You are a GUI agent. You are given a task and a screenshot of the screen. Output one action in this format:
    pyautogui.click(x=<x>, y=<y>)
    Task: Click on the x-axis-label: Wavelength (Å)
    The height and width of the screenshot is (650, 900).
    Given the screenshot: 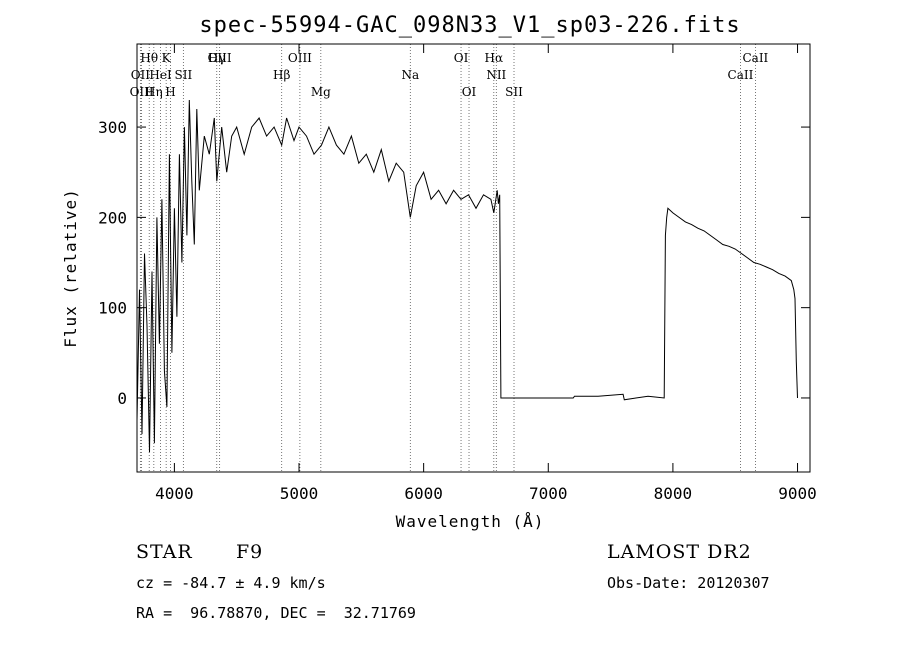 What is the action you would take?
    pyautogui.click(x=470, y=521)
    